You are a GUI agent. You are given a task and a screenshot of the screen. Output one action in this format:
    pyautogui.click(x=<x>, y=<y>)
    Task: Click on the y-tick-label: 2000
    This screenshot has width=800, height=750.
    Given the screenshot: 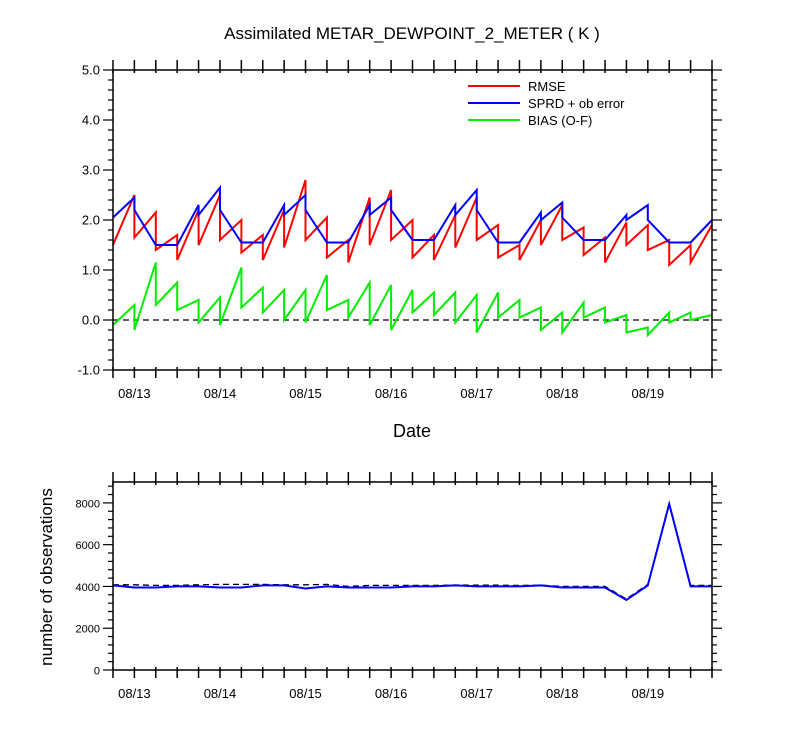 What is the action you would take?
    pyautogui.click(x=88, y=630)
    